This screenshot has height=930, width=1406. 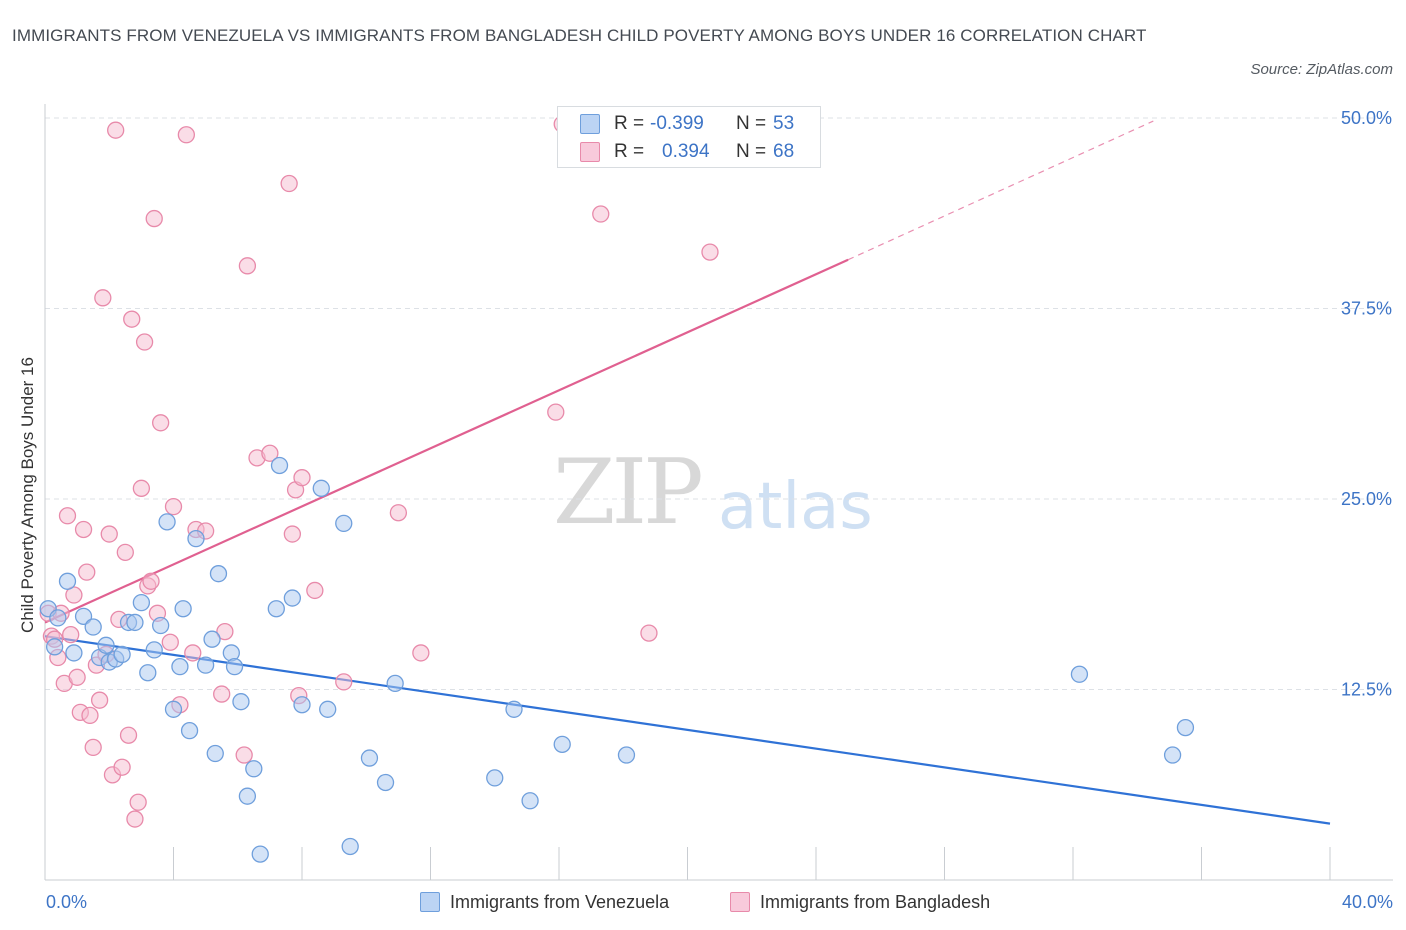 What do you see at coordinates (560, 902) in the screenshot?
I see `bottom-legend-label-venezuela: Immigrants from Venezuela` at bounding box center [560, 902].